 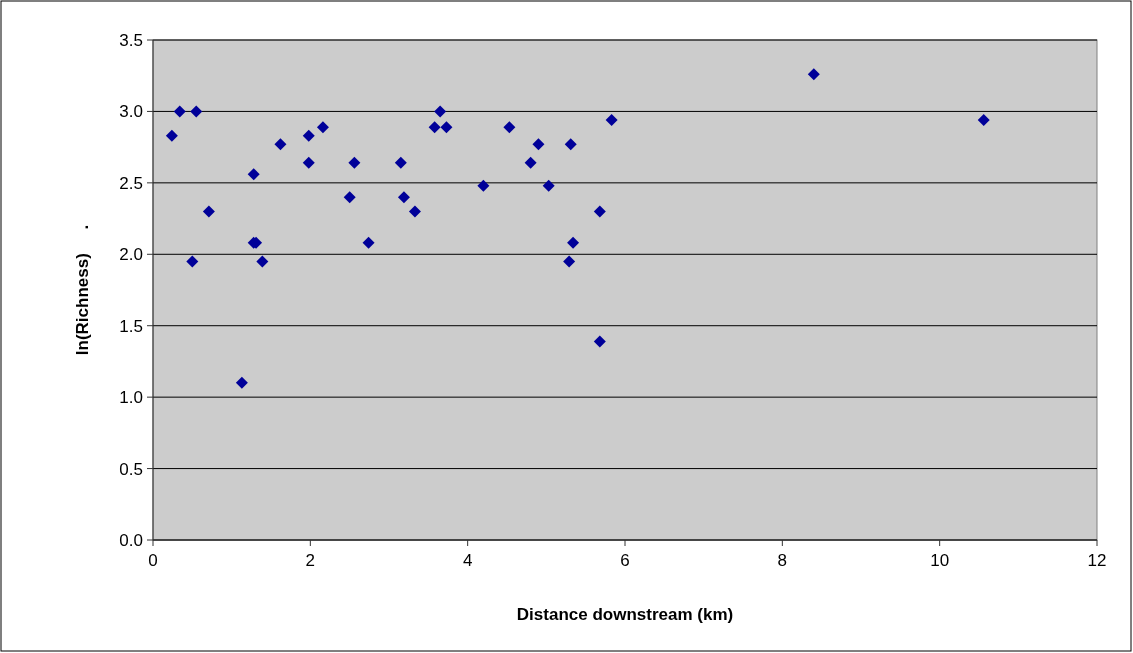 I want to click on x-axis-title: Distance downstream (km), so click(x=625, y=614).